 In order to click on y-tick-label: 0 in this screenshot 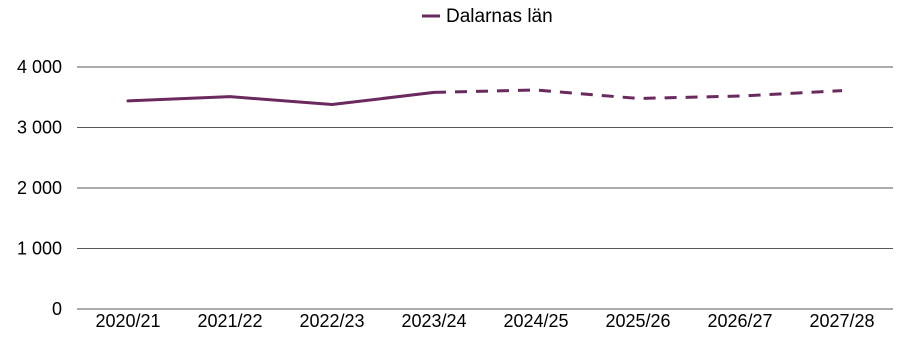, I will do `click(57, 309)`.